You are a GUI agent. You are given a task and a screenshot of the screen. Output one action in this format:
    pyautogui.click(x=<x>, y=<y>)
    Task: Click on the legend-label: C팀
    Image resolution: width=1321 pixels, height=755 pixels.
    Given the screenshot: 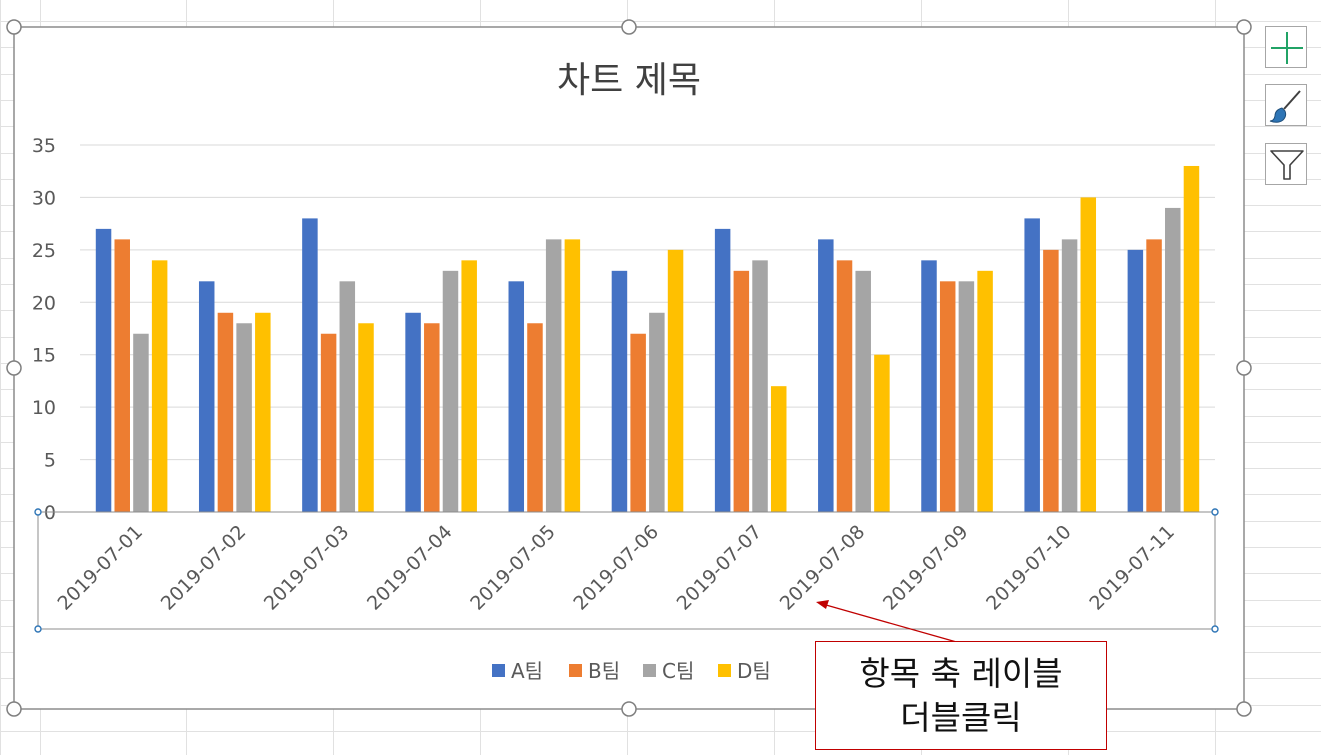 What is the action you would take?
    pyautogui.click(x=678, y=671)
    